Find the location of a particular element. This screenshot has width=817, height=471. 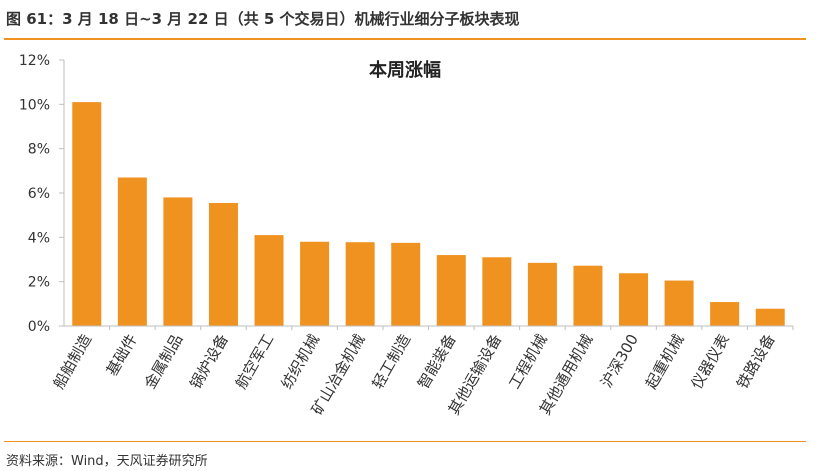

x-tick-label: 轻工制造 is located at coordinates (392, 361).